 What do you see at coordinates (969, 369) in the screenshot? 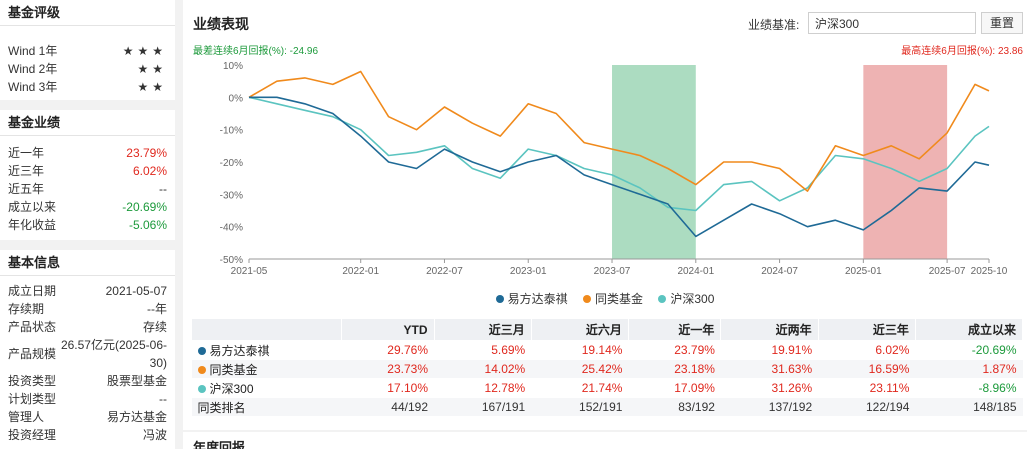
I see `table-cell: 1.87%` at bounding box center [969, 369].